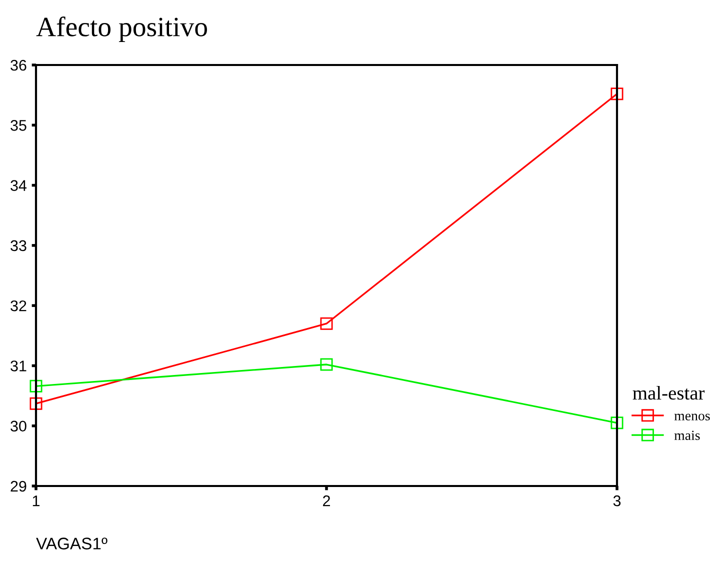 This screenshot has height=568, width=710. Describe the element at coordinates (18, 65) in the screenshot. I see `y-tick-label: 36` at that location.